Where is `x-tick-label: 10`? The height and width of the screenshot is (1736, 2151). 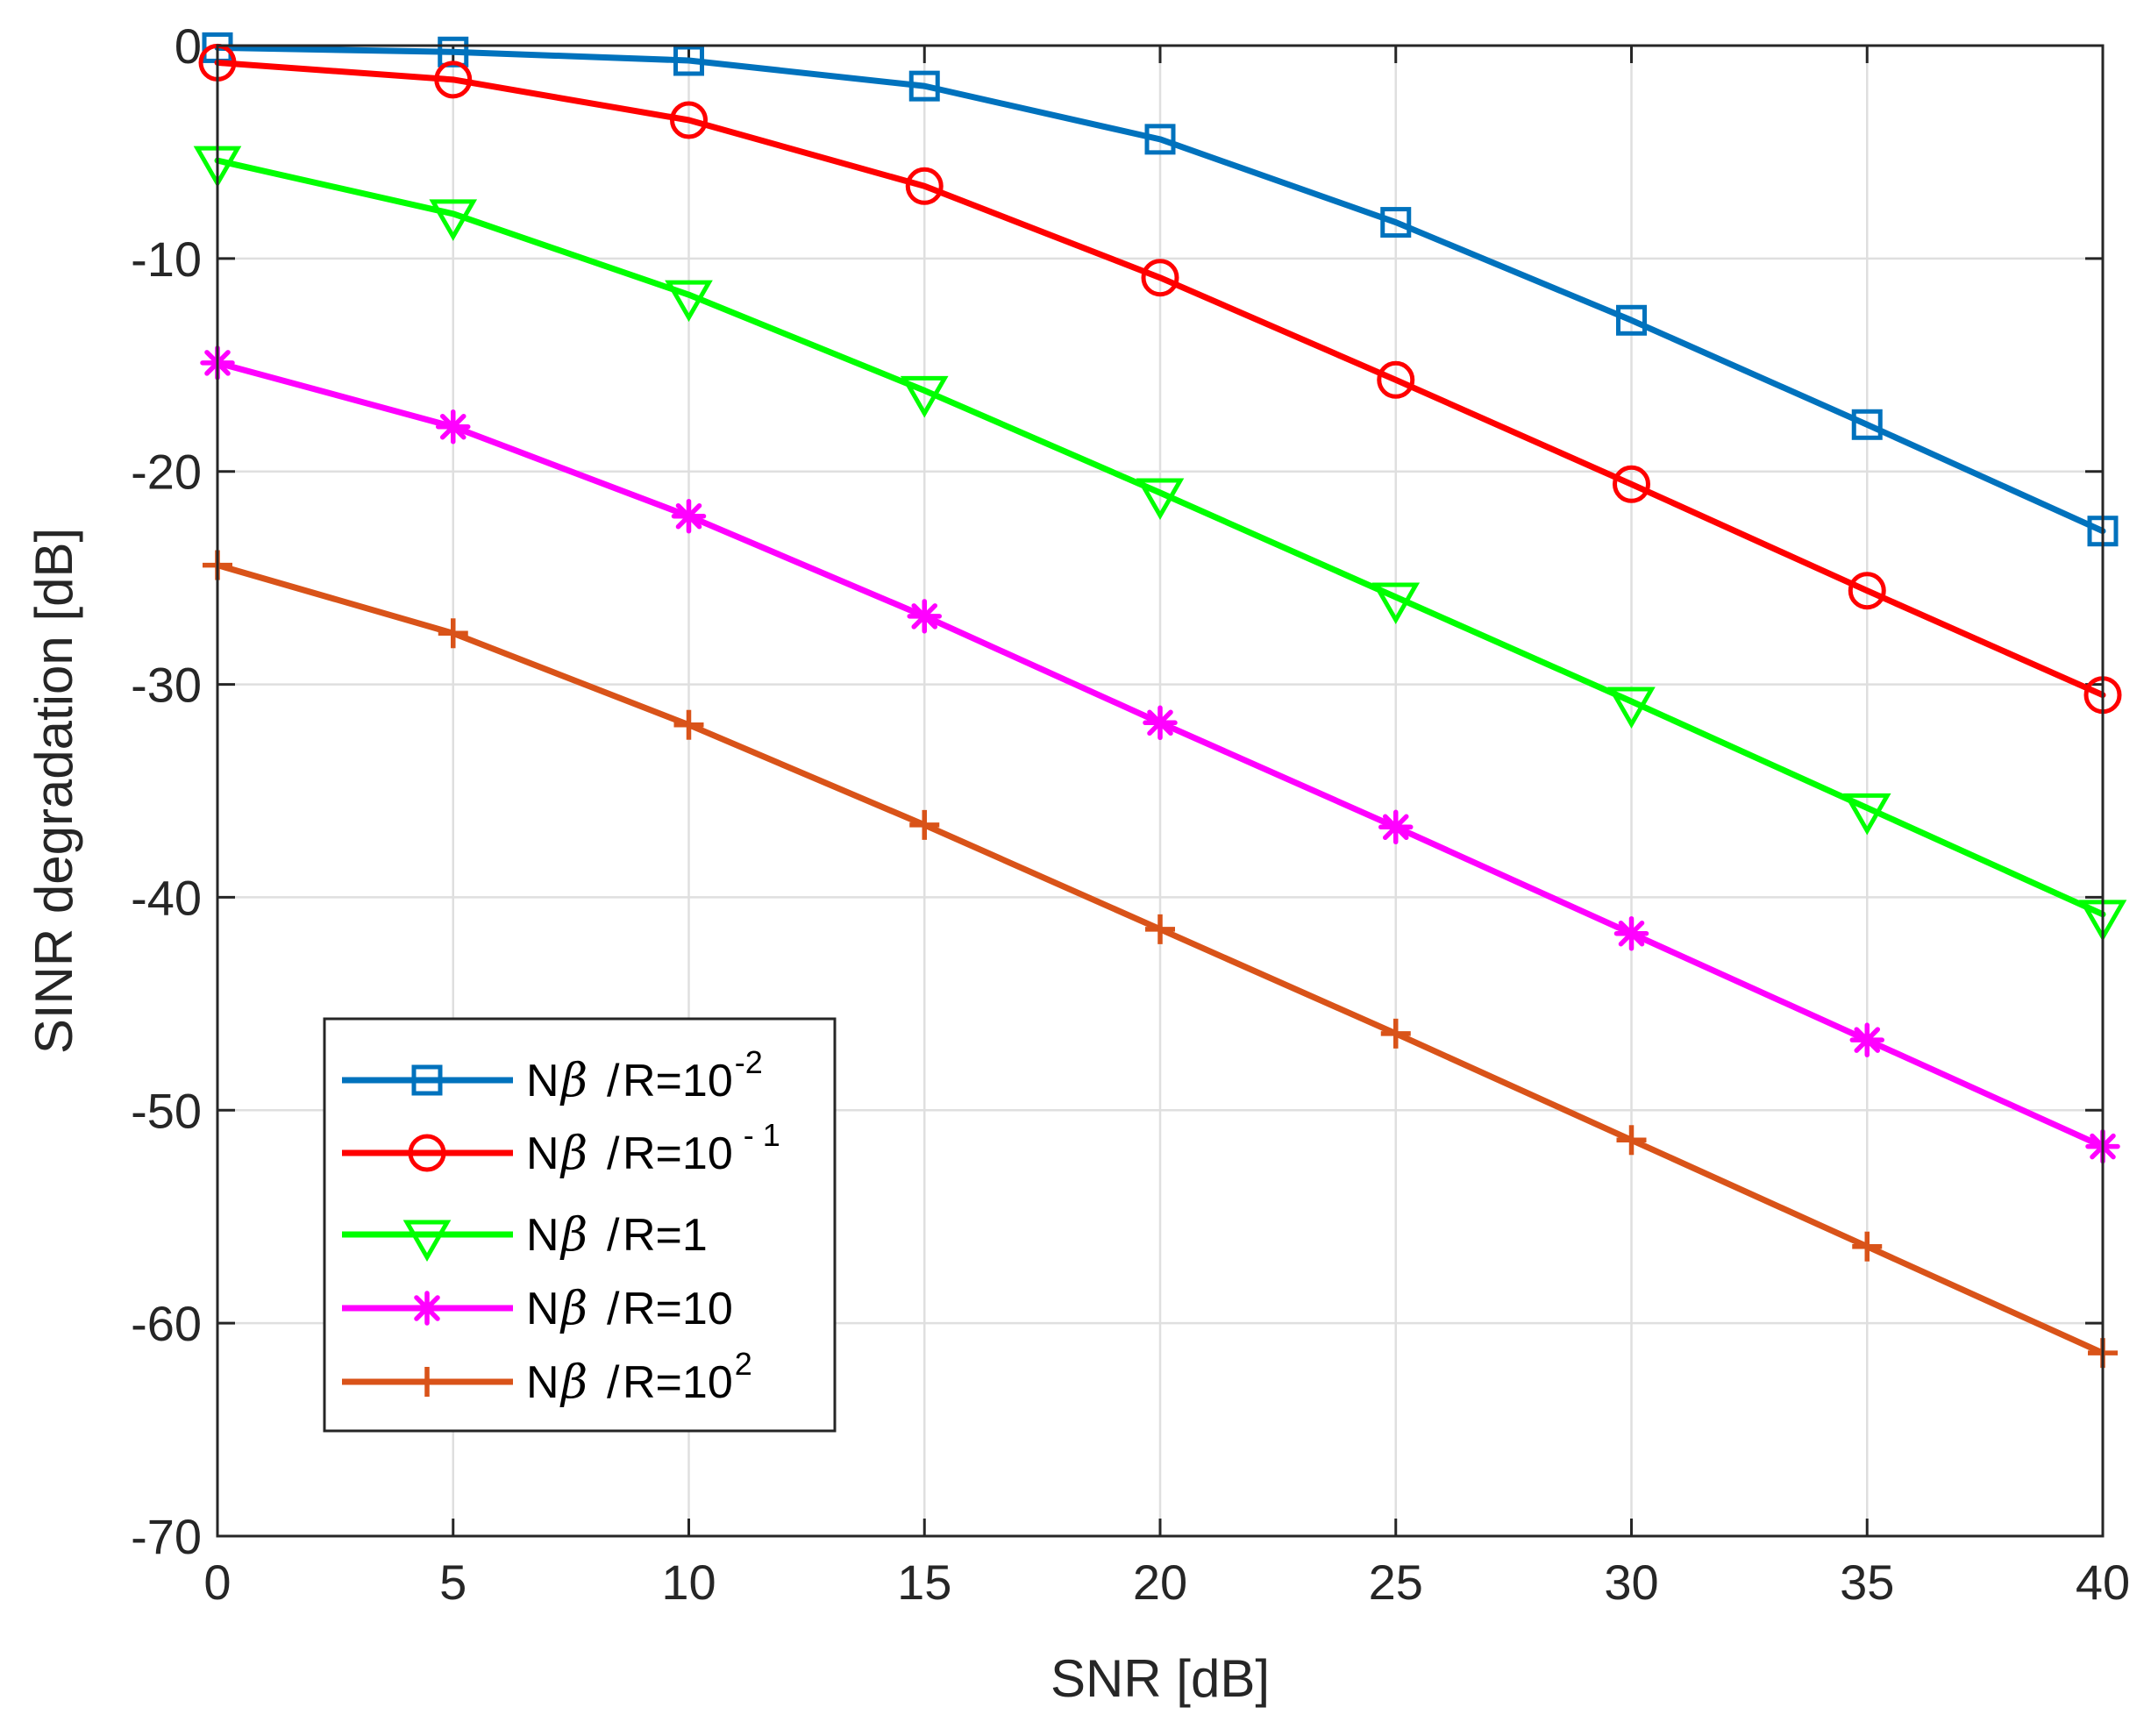 x-tick-label: 10 is located at coordinates (688, 1582).